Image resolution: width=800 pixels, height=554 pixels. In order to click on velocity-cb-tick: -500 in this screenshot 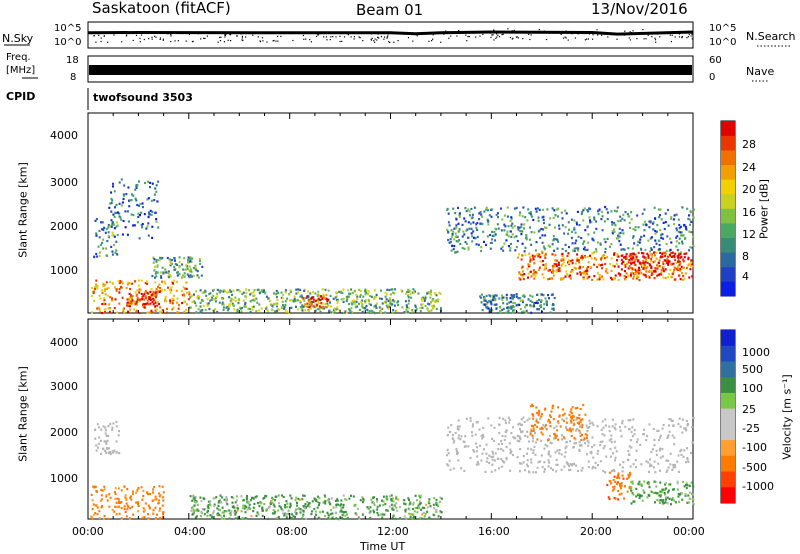, I will do `click(754, 467)`.